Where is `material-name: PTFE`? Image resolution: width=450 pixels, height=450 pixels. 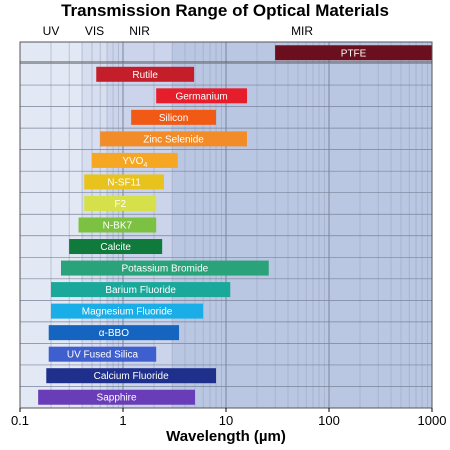
material-name: PTFE is located at coordinates (354, 53).